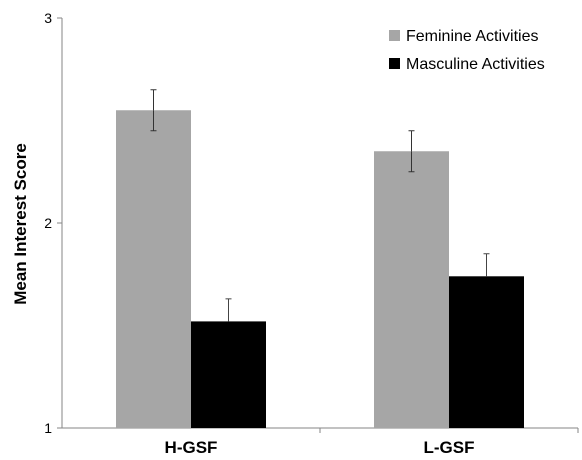  Describe the element at coordinates (48, 223) in the screenshot. I see `y-tick-label: 2` at that location.